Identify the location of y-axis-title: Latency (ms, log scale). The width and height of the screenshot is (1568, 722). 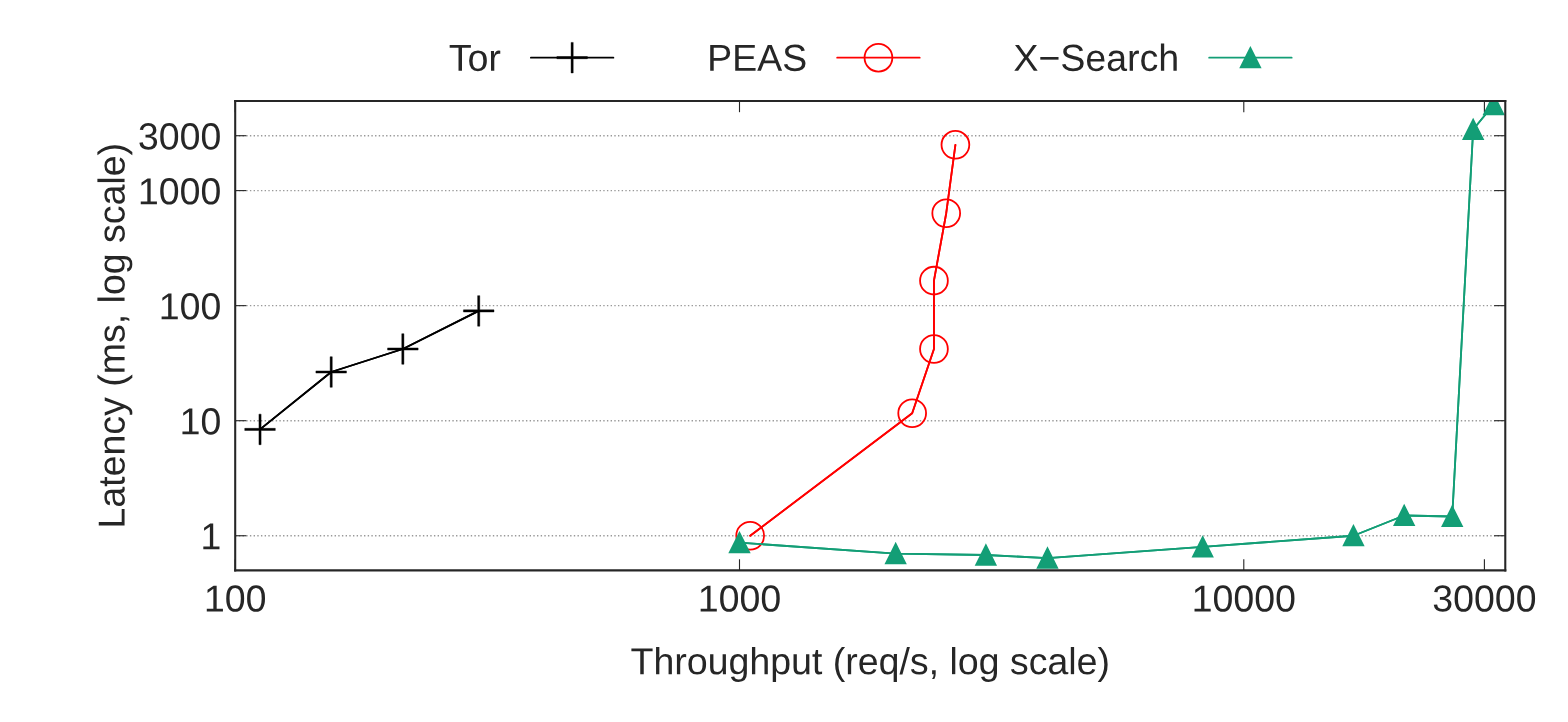
(115, 335).